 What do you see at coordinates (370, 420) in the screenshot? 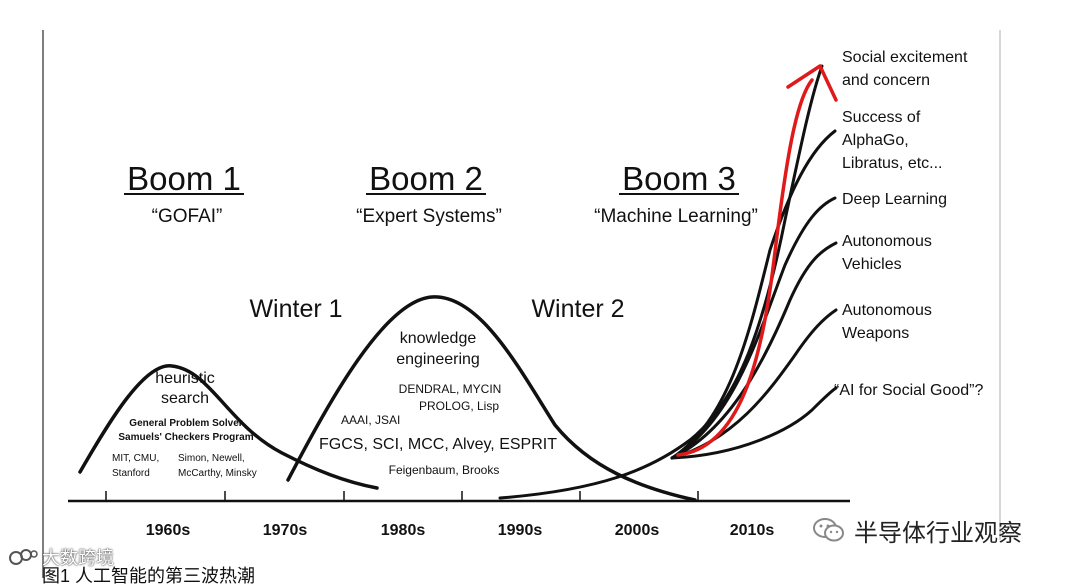
I see `boom-2-aaai: AAAI, JSAI` at bounding box center [370, 420].